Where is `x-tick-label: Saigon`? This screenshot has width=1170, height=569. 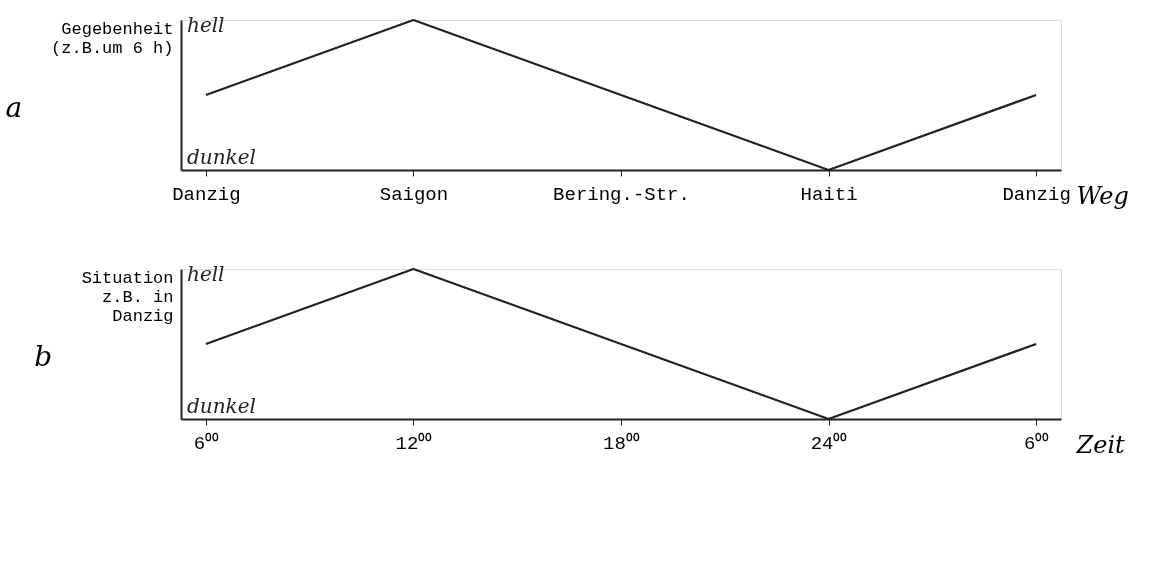
x-tick-label: Saigon is located at coordinates (414, 194).